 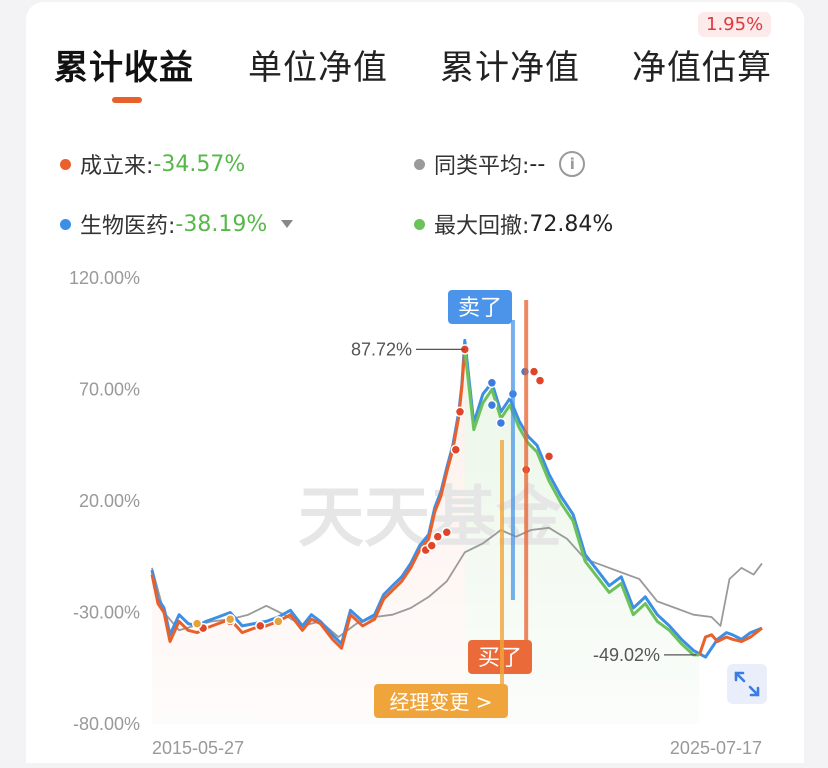 I want to click on sell-tag, so click(x=480, y=307).